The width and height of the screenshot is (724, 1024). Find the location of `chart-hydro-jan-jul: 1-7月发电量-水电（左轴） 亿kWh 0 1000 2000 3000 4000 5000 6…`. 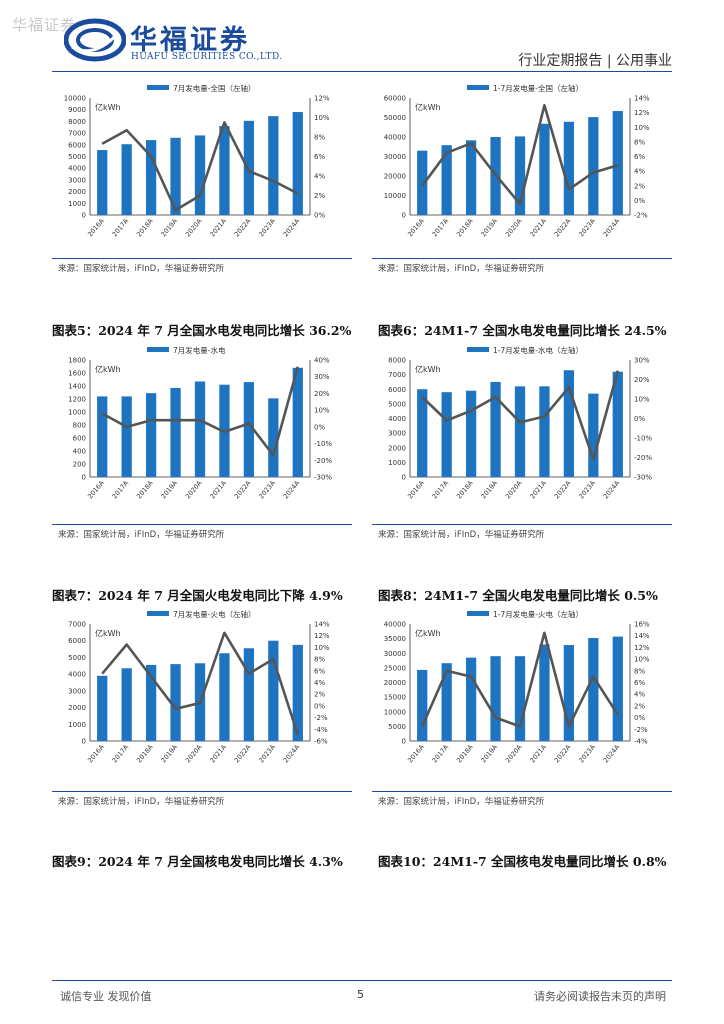

chart-hydro-jan-jul: 1-7月发电量-水电（左轴） 亿kWh 0 1000 2000 3000 4000 5000 6… is located at coordinates (522, 427).